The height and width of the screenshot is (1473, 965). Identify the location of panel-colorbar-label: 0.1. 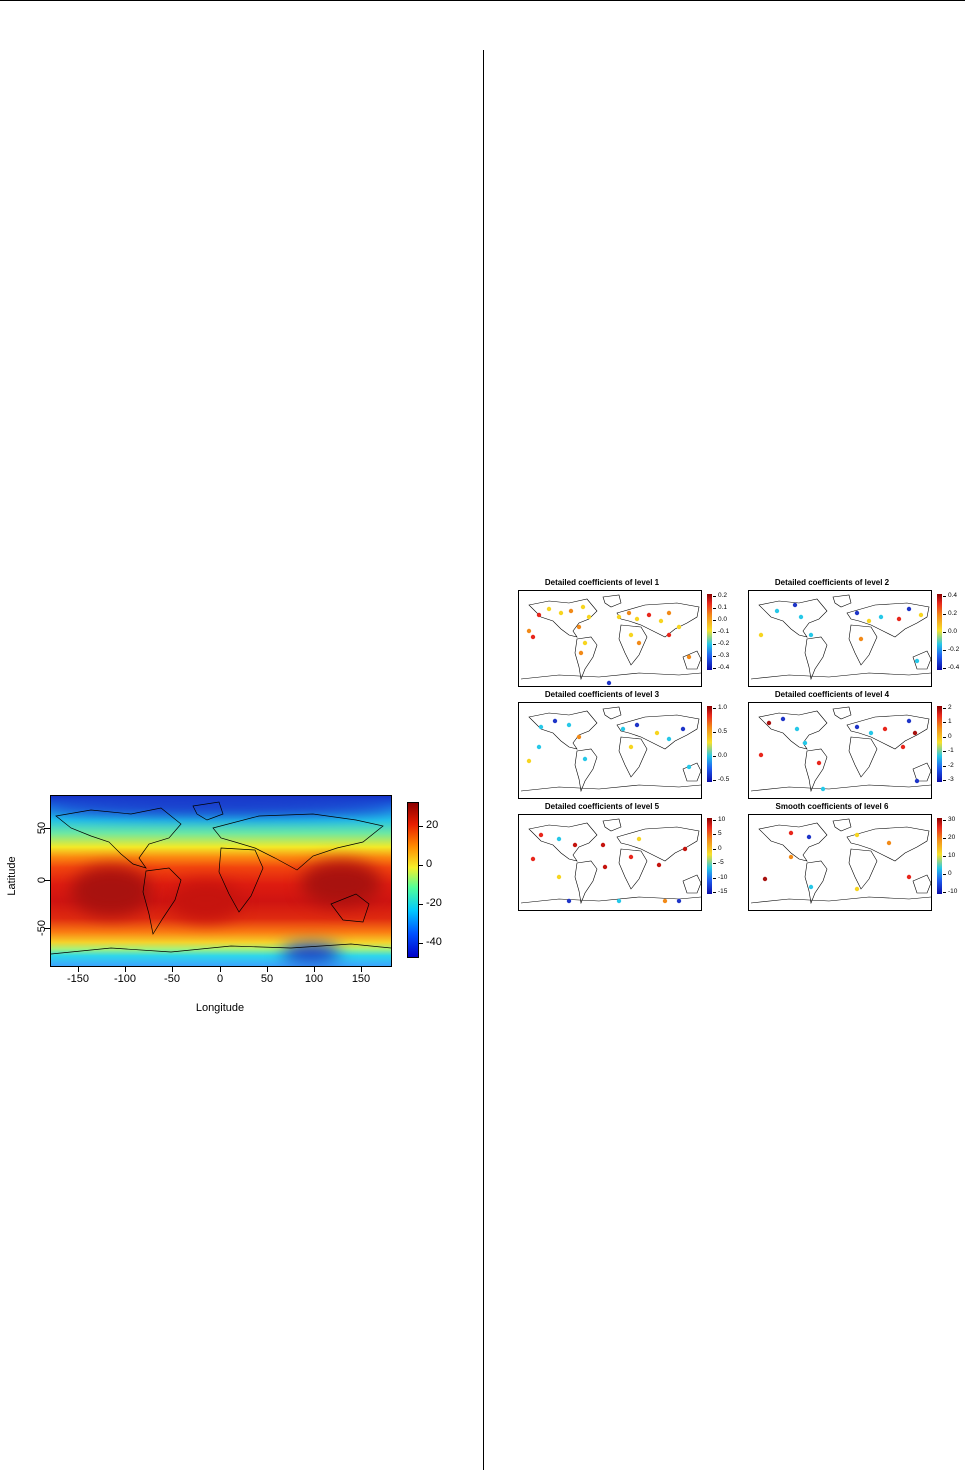
(723, 607).